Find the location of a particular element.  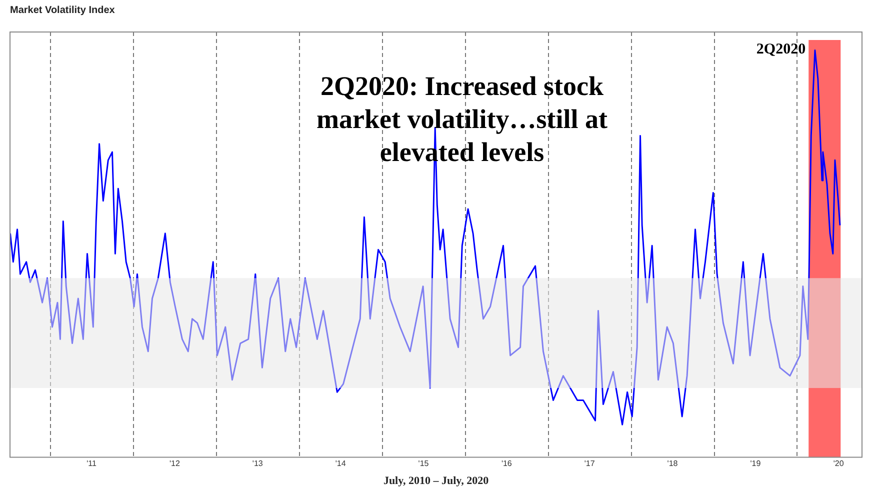

x-axis-title: July, 2010 – July, 2020 is located at coordinates (436, 481).